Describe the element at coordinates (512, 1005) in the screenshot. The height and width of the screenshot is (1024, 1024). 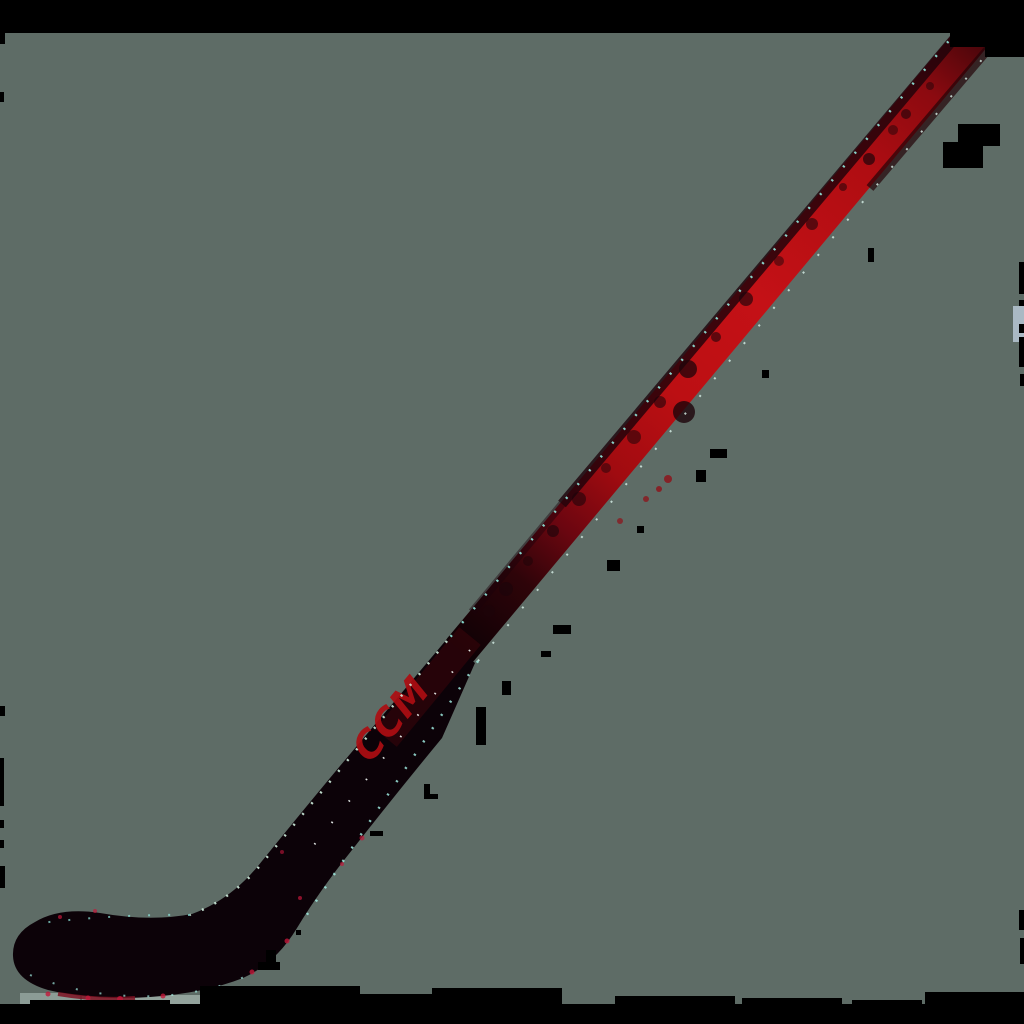
I see `letterbox-bottom` at that location.